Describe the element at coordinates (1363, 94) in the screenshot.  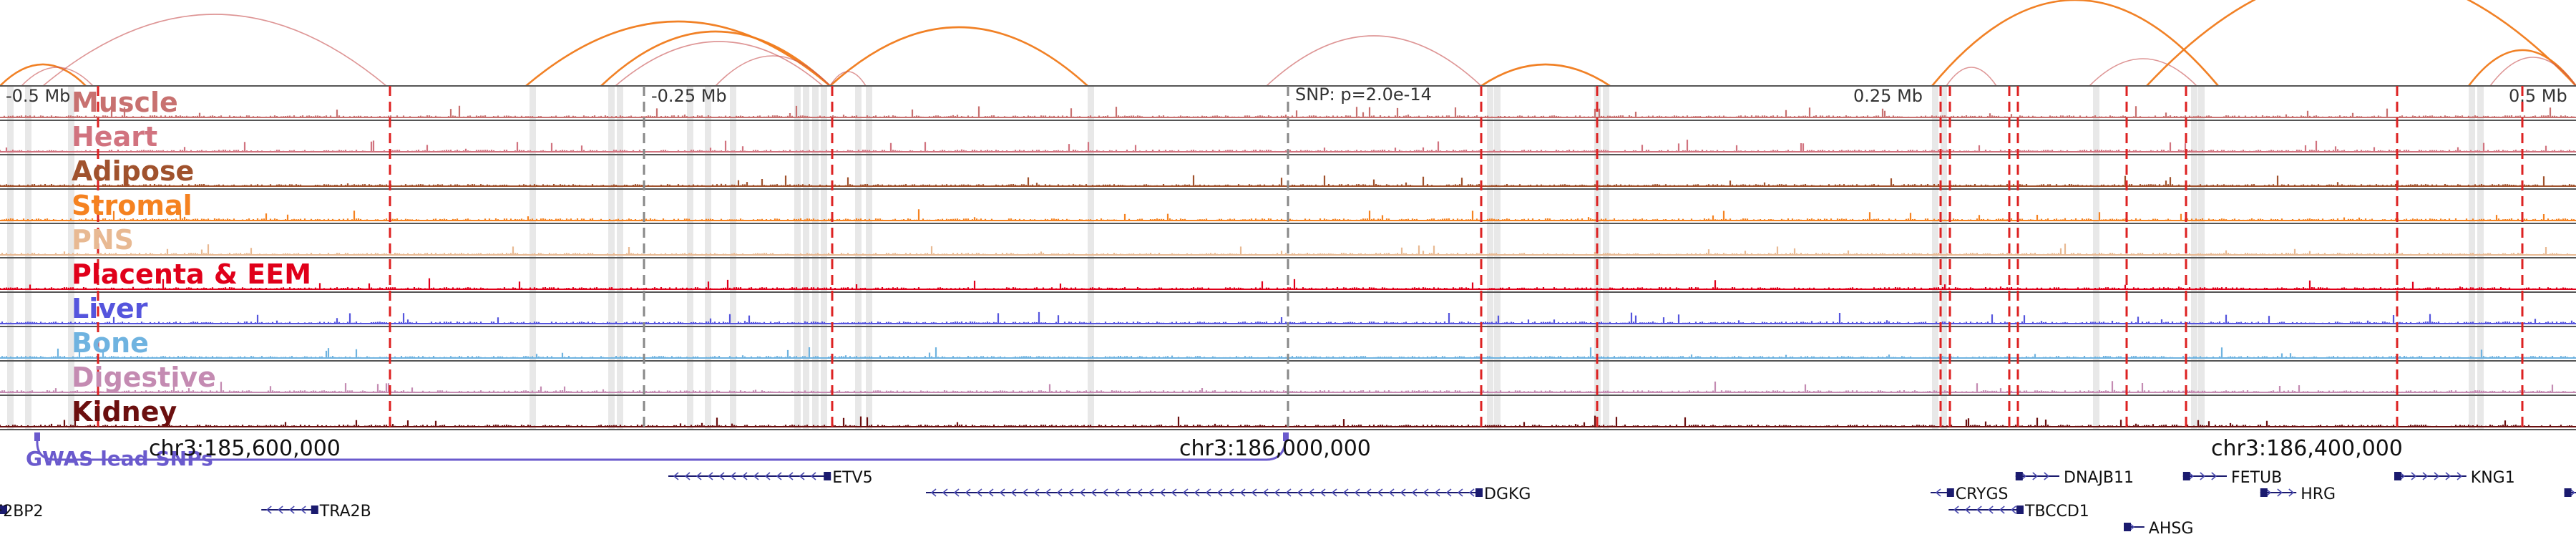
I see `snp-pvalue-label: SNP: p=2.0e-14` at that location.